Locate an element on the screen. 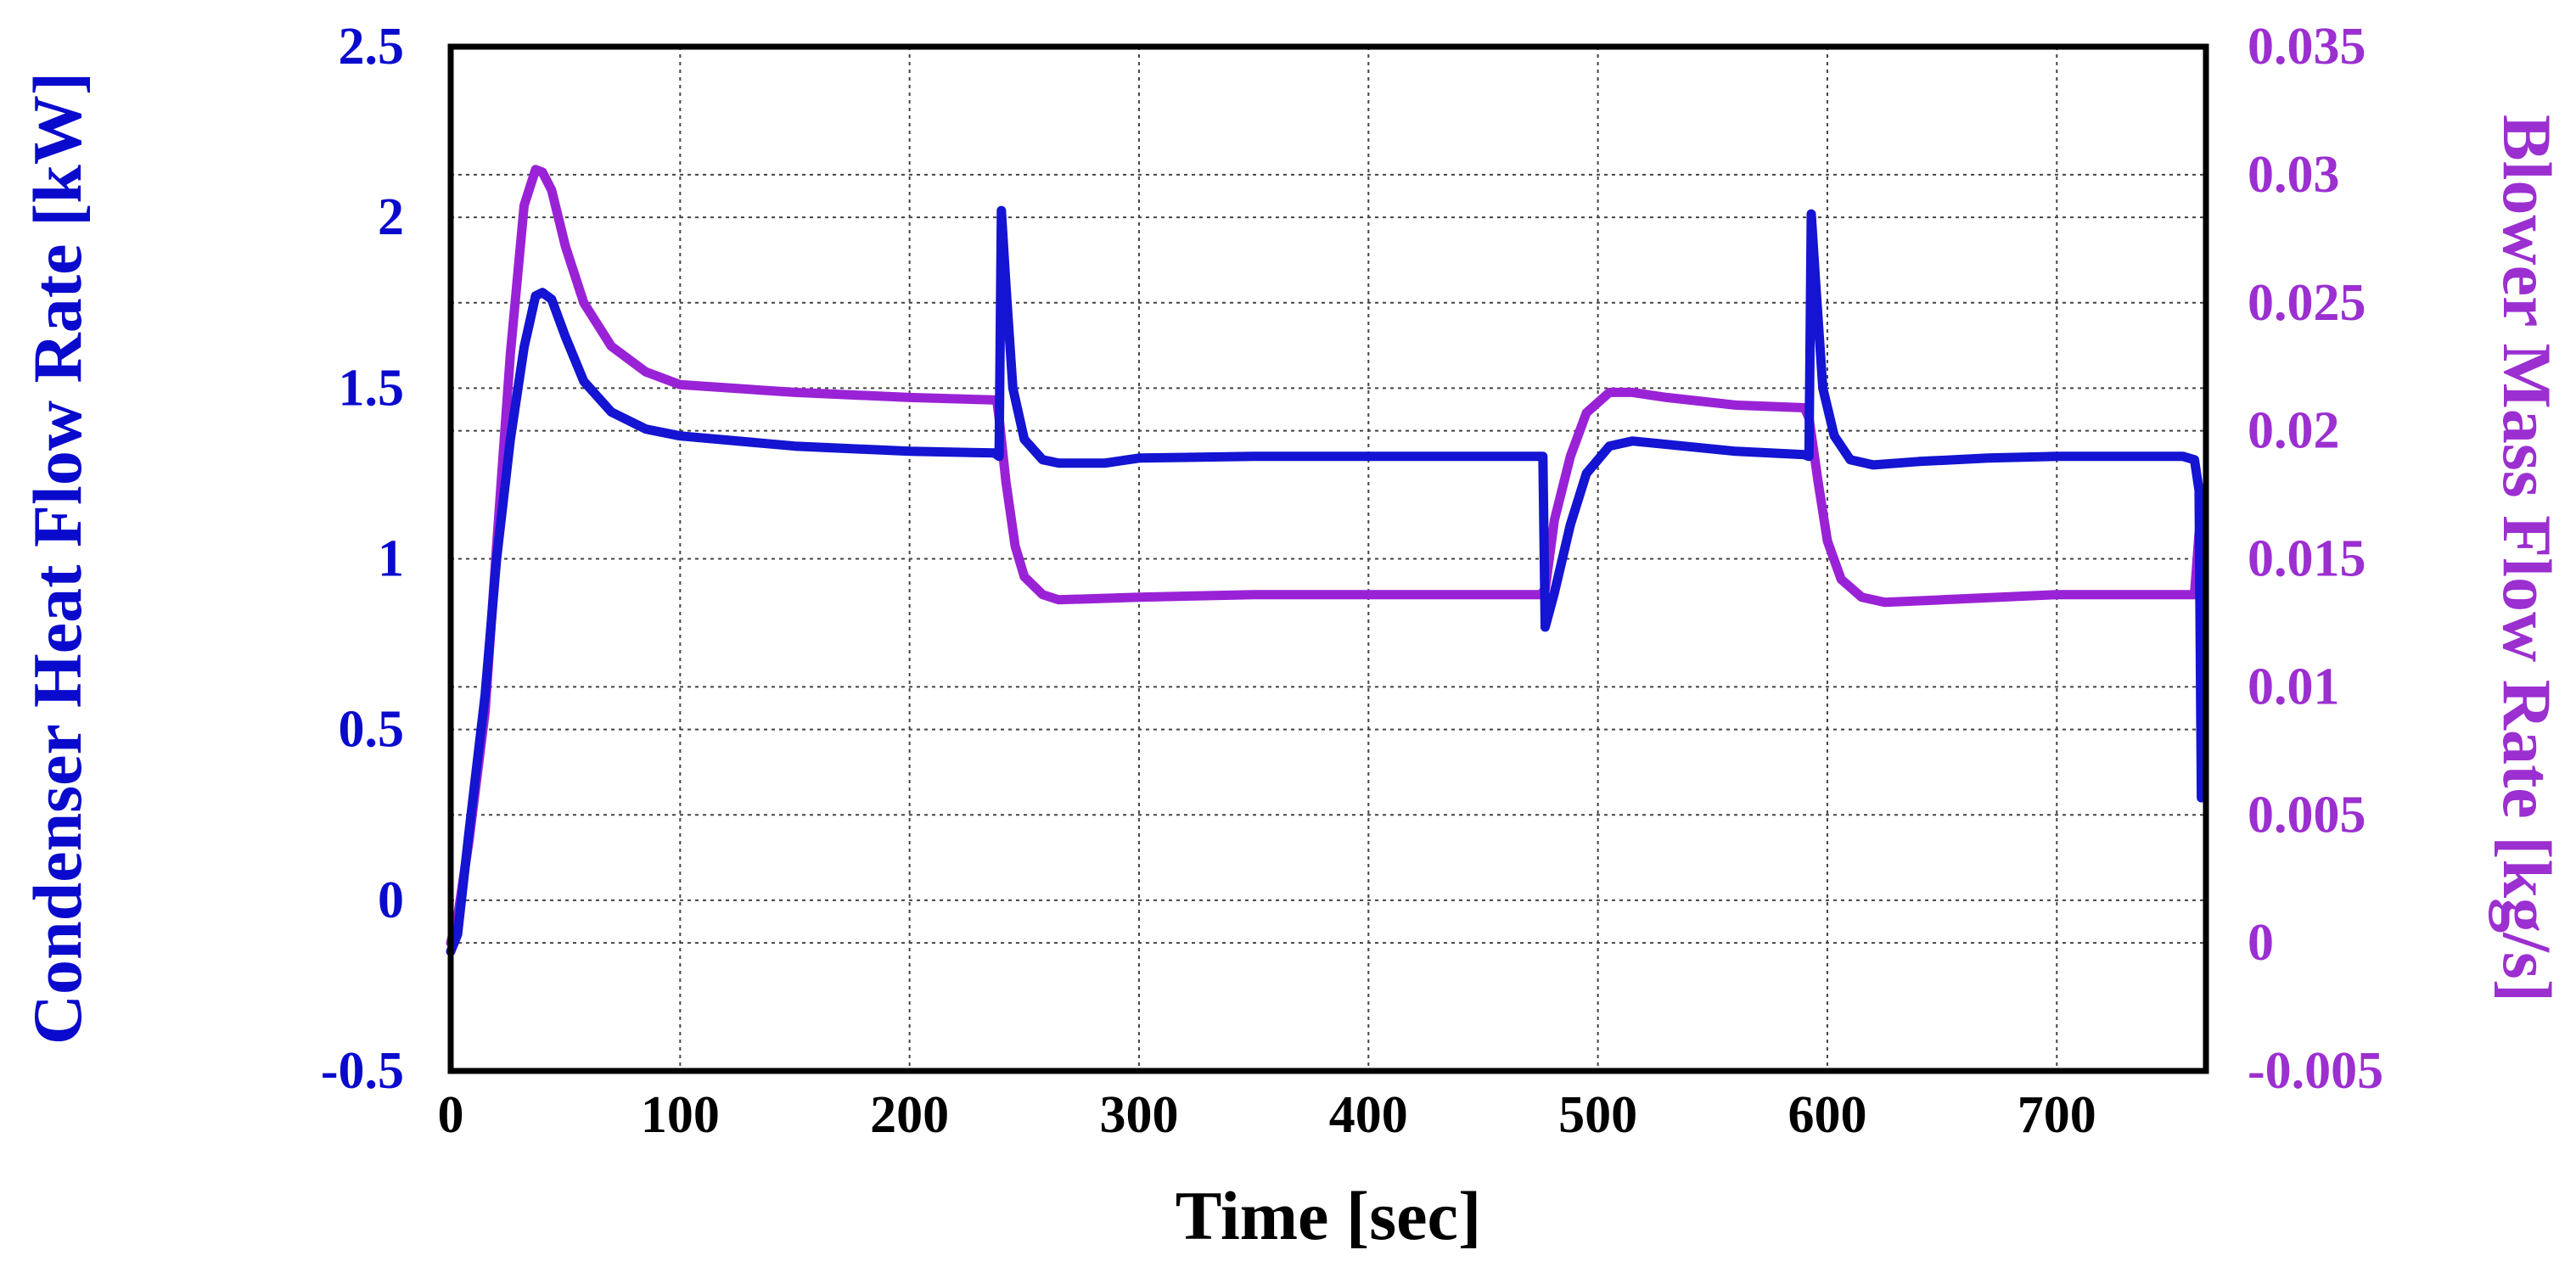 The width and height of the screenshot is (2576, 1278). x-tick-label: 200 is located at coordinates (909, 1115).